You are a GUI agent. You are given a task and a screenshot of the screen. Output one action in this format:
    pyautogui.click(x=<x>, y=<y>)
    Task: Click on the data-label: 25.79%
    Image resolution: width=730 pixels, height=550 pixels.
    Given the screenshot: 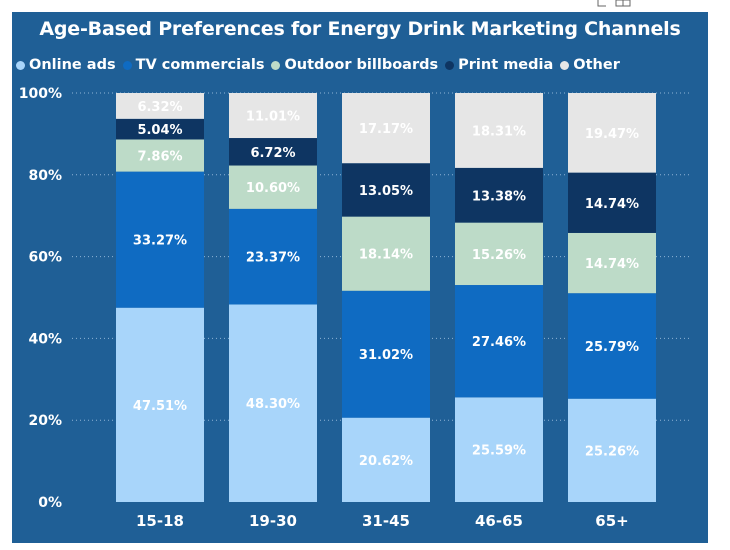 What is the action you would take?
    pyautogui.click(x=612, y=347)
    